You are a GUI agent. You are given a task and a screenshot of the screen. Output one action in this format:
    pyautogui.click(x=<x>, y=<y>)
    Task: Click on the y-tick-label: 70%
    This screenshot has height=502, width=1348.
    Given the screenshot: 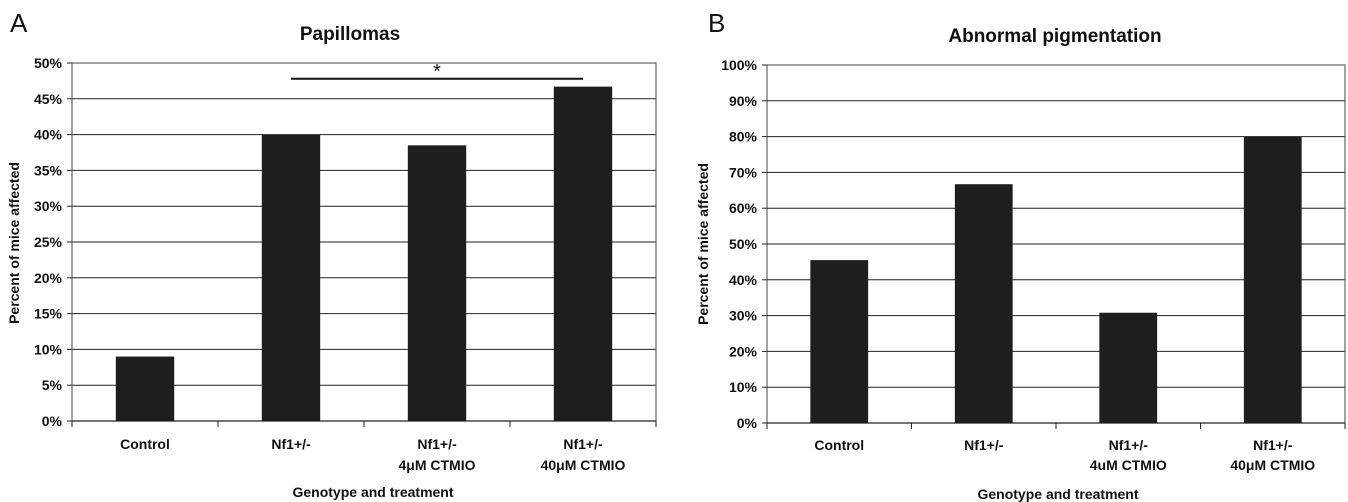 What is the action you would take?
    pyautogui.click(x=743, y=172)
    